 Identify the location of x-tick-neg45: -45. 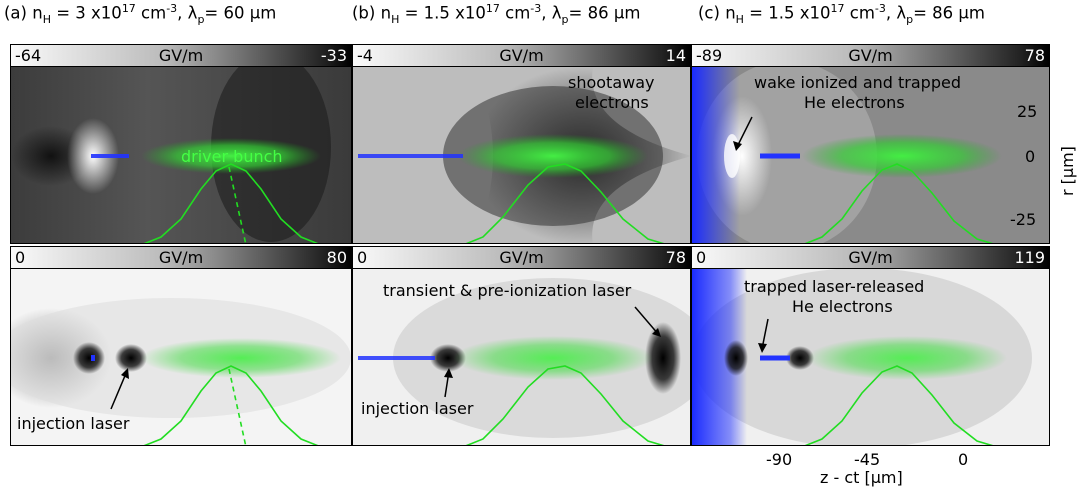
(867, 459).